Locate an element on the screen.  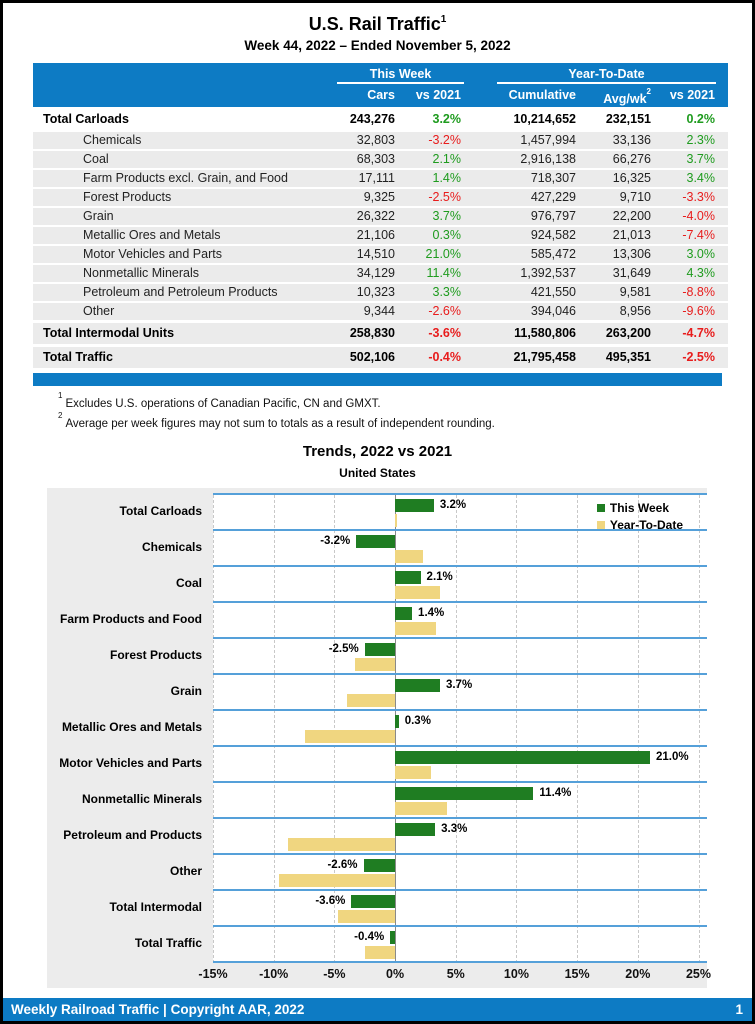
bar-value-label: 2.1% is located at coordinates (439, 576).